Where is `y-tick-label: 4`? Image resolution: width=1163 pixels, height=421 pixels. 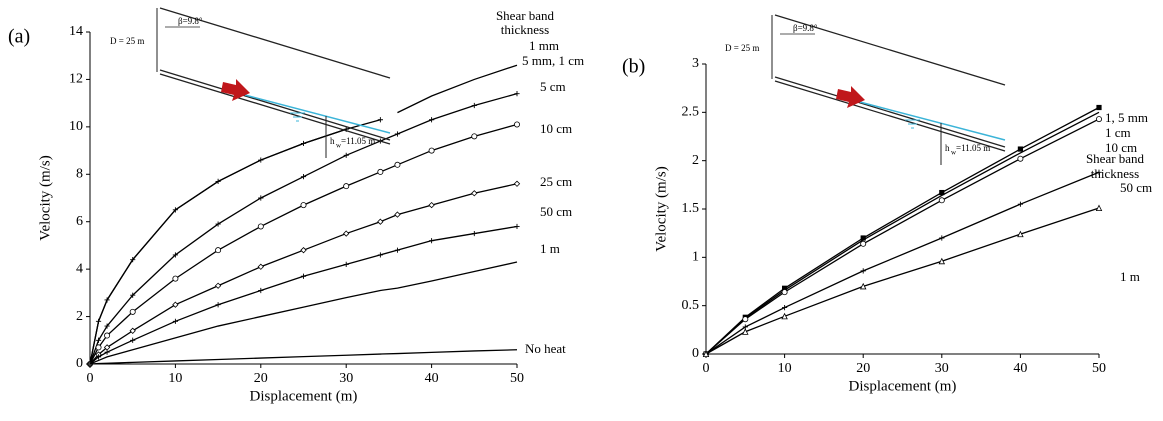
y-tick-label: 4 is located at coordinates (79, 268).